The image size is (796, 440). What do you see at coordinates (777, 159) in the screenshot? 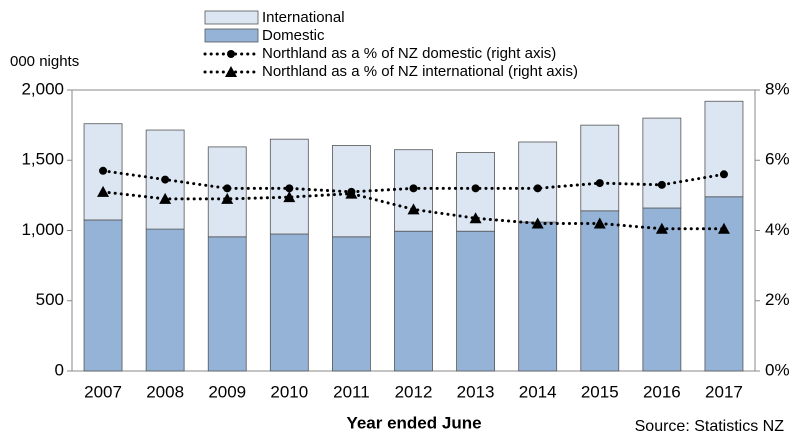
I see `y2-tick-label: 6%` at bounding box center [777, 159].